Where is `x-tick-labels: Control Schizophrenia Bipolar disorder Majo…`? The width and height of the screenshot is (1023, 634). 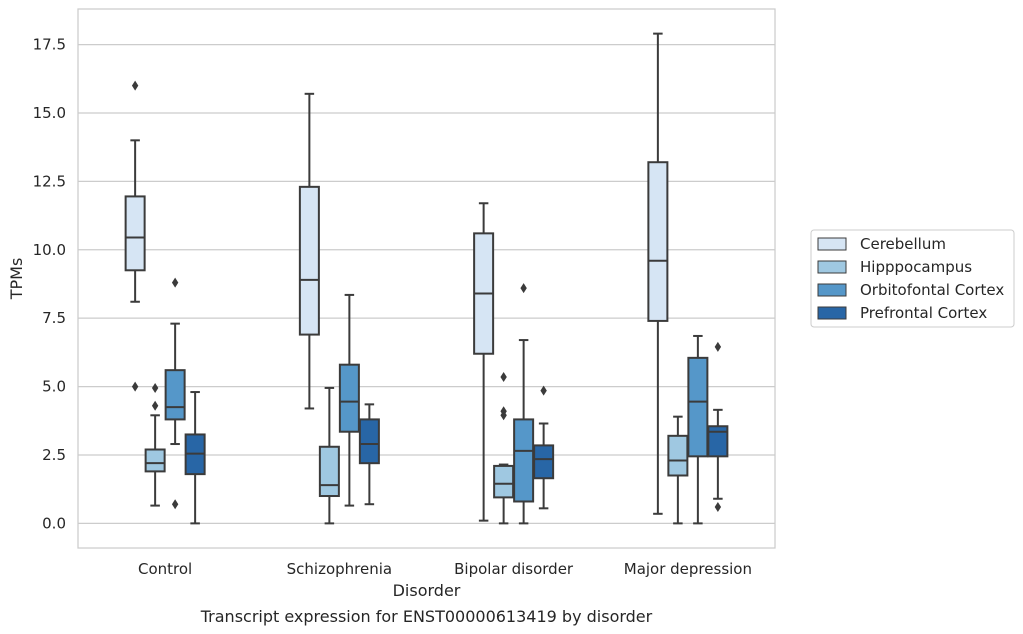 x-tick-labels: Control Schizophrenia Bipolar disorder Majo… is located at coordinates (445, 569).